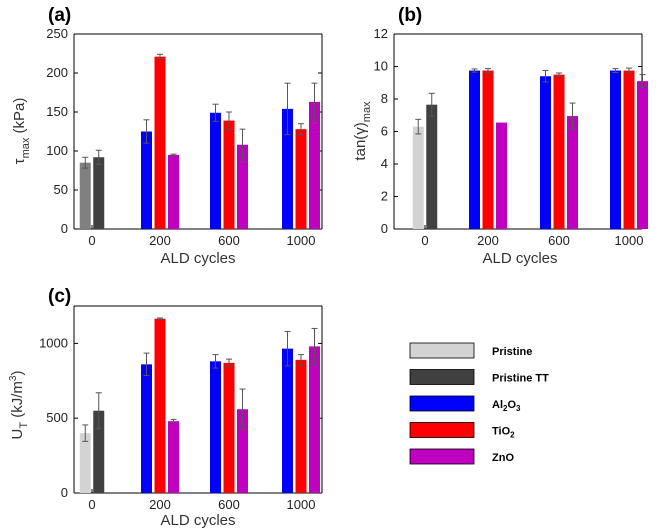 The height and width of the screenshot is (531, 661). Describe the element at coordinates (479, 403) in the screenshot. I see `legend: Pristine Pristine TT Al2O3 TiO2 ZnO` at that location.